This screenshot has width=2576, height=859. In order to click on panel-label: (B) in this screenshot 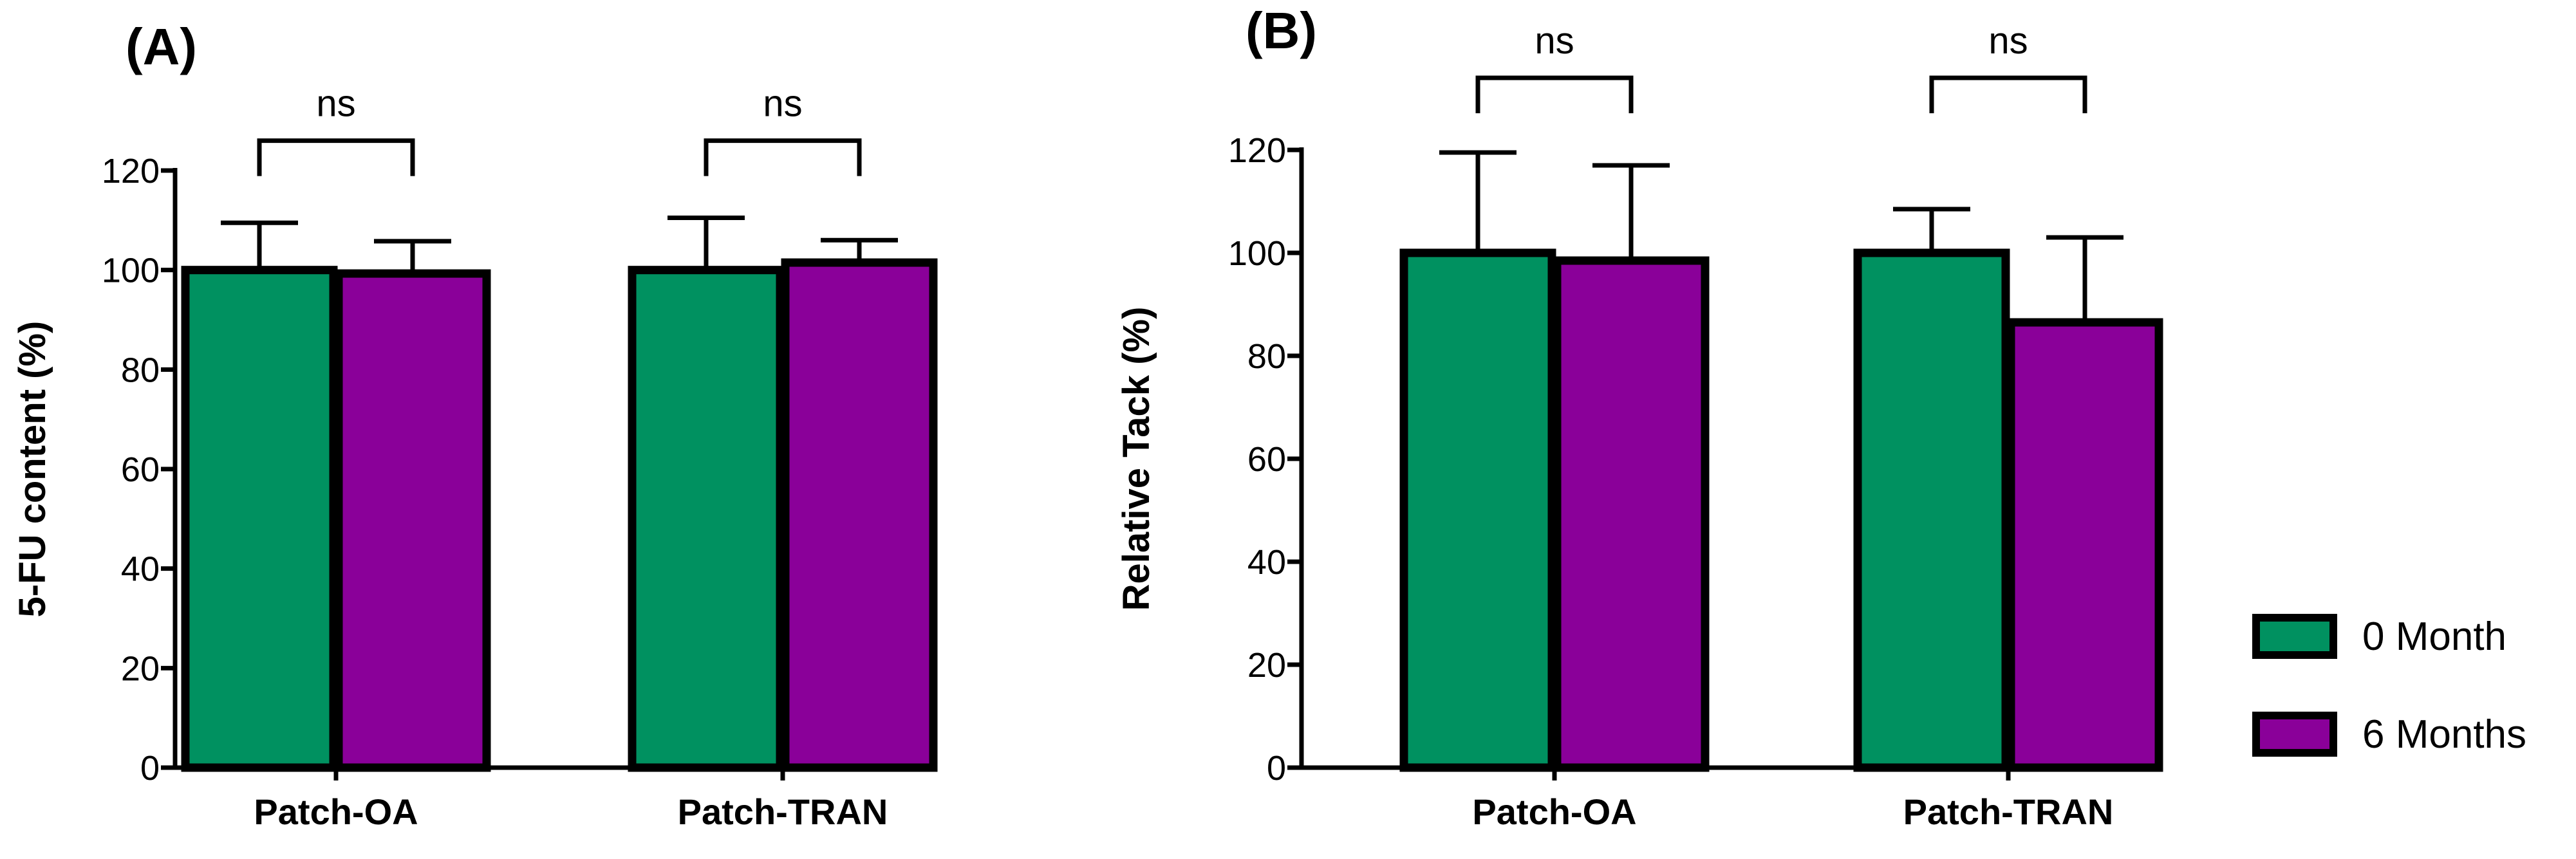, I will do `click(1281, 30)`.